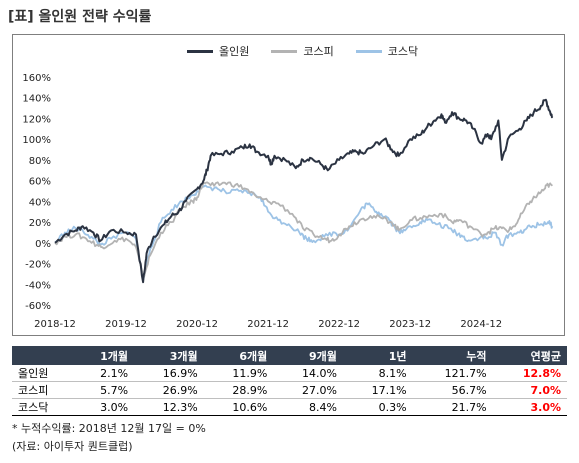  Describe the element at coordinates (197, 324) in the screenshot. I see `x-tick-label: 2020-12` at that location.